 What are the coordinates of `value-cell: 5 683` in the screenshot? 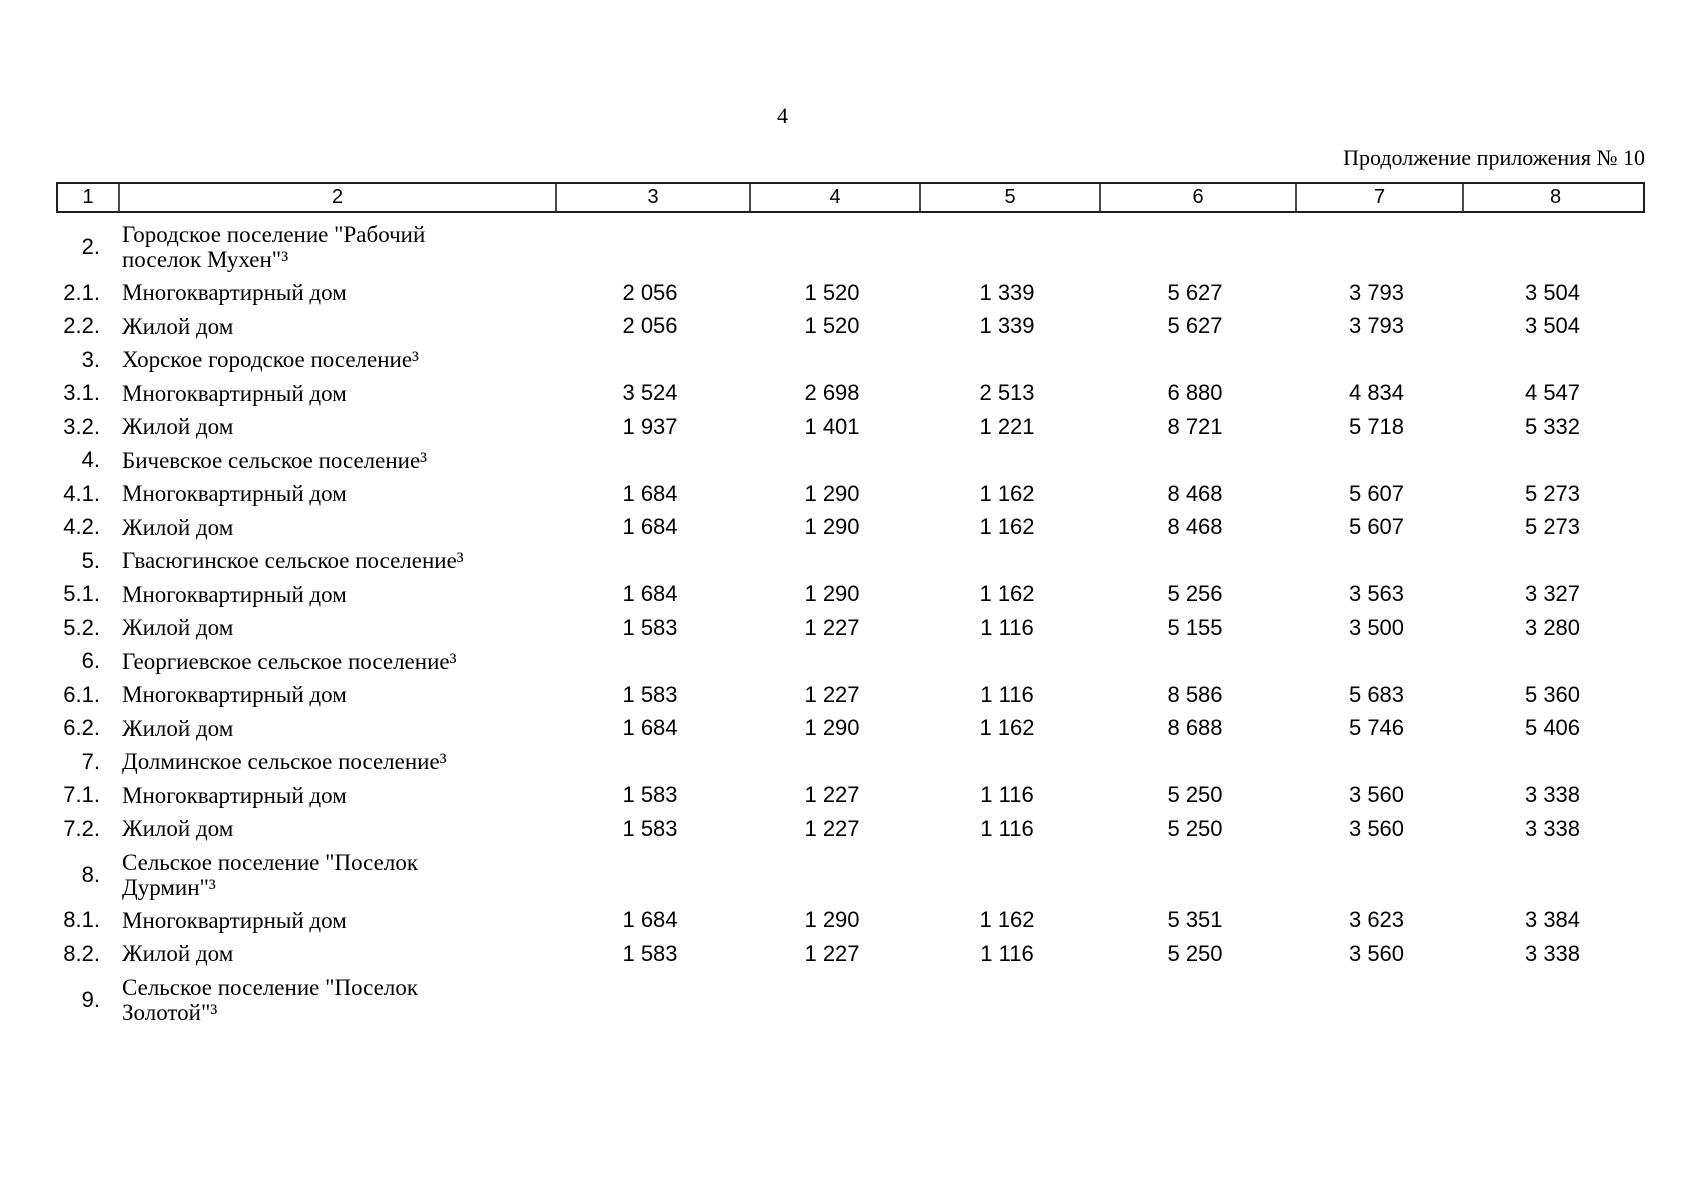 It's located at (1376, 694).